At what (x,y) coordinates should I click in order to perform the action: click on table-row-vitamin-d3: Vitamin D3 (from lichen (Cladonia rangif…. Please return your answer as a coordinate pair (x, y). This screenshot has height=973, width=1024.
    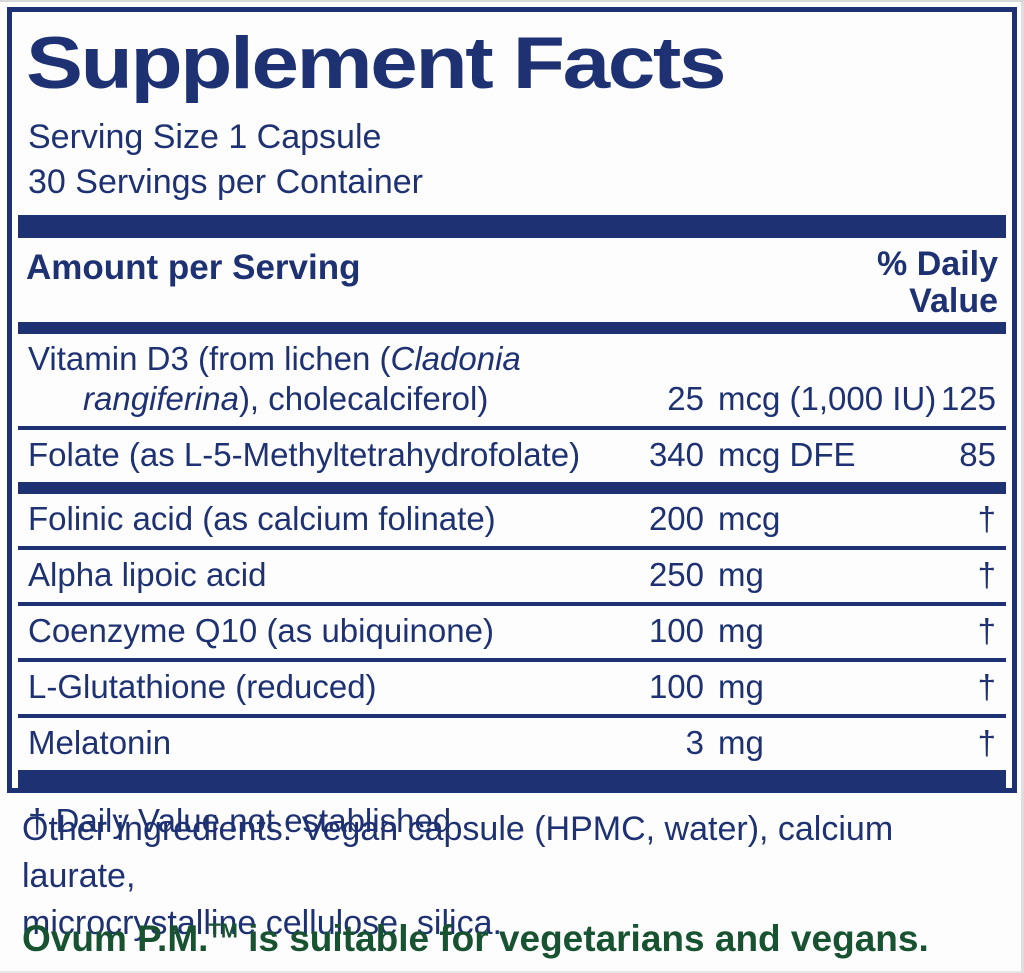
    Looking at the image, I should click on (512, 380).